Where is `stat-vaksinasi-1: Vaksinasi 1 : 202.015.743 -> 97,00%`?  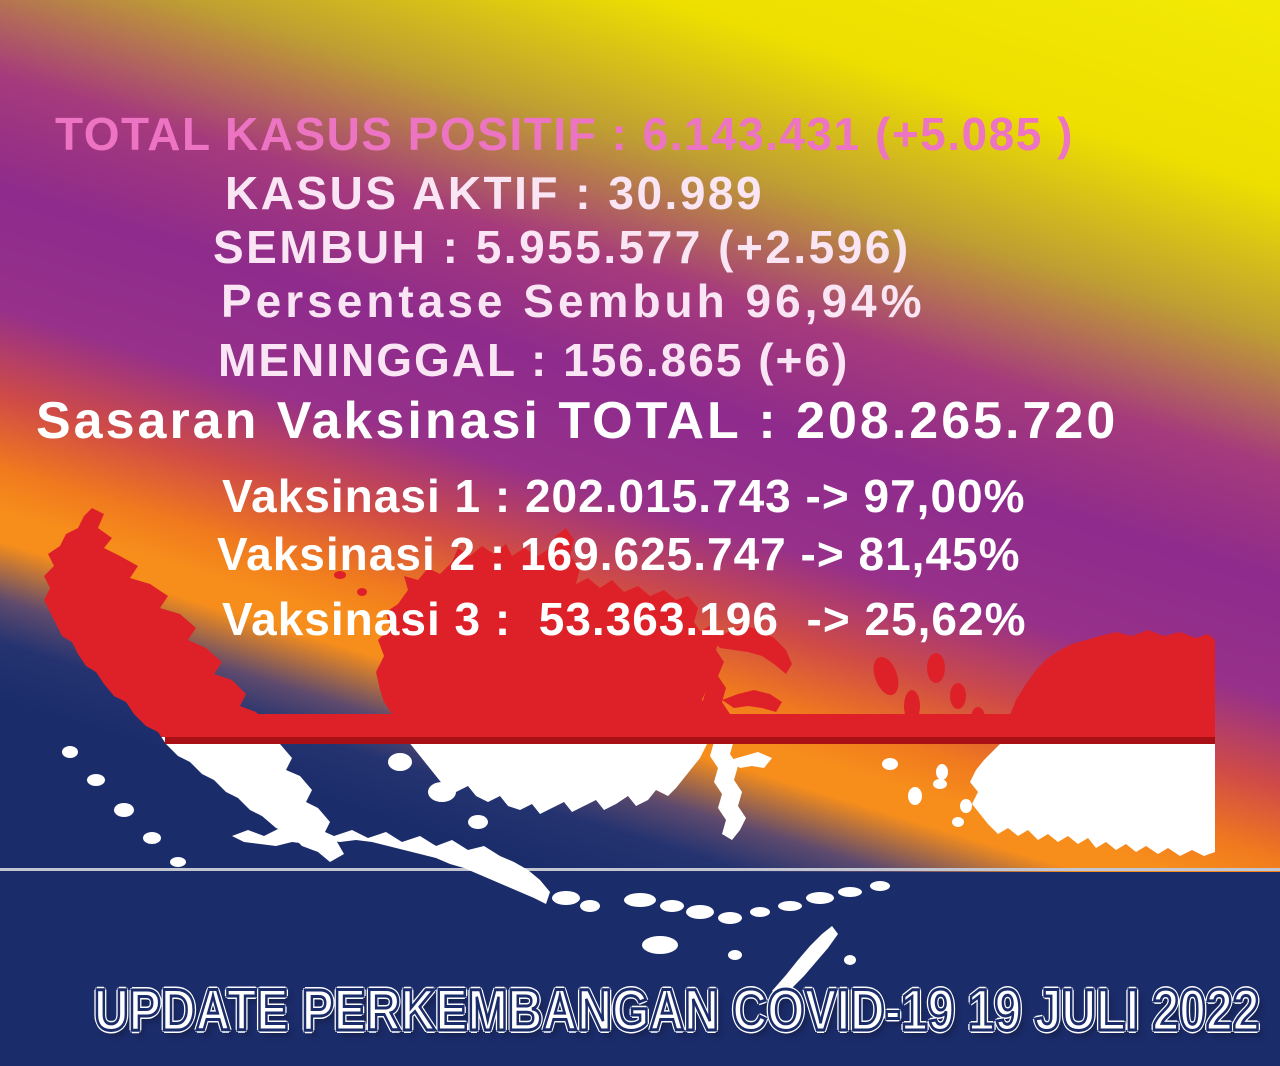 stat-vaksinasi-1: Vaksinasi 1 : 202.015.743 -> 97,00% is located at coordinates (624, 496).